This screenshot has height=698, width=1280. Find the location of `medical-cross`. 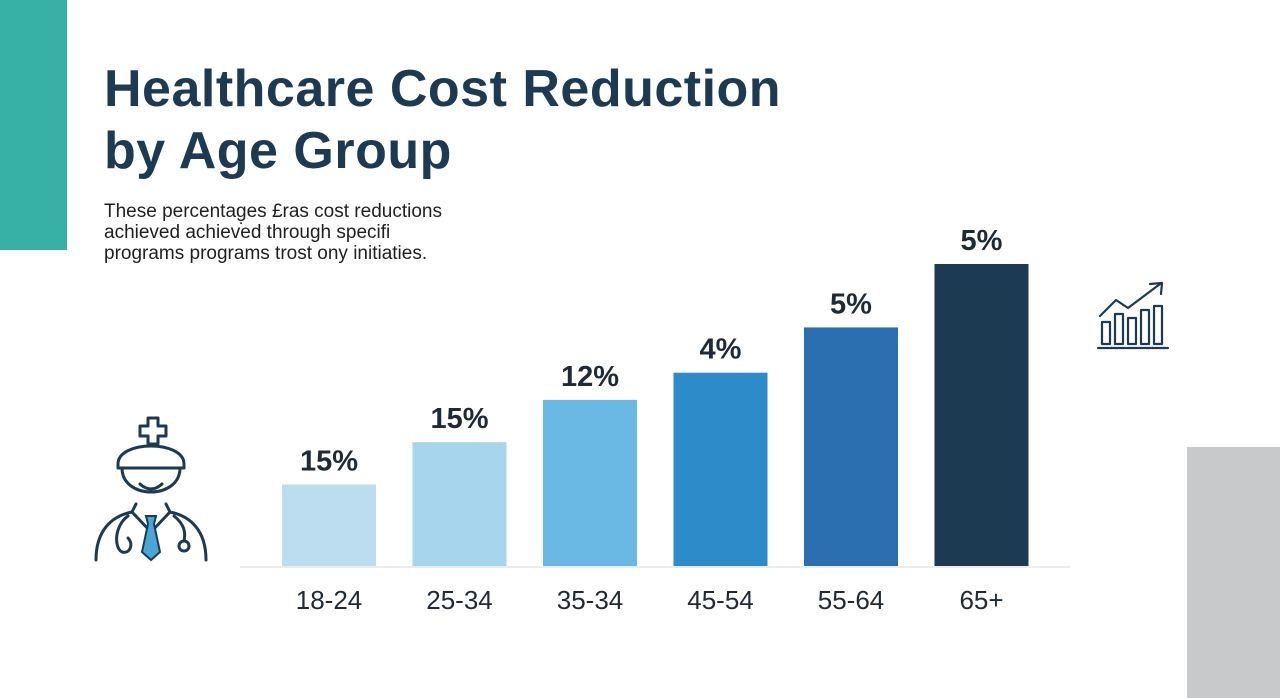

medical-cross is located at coordinates (153, 431).